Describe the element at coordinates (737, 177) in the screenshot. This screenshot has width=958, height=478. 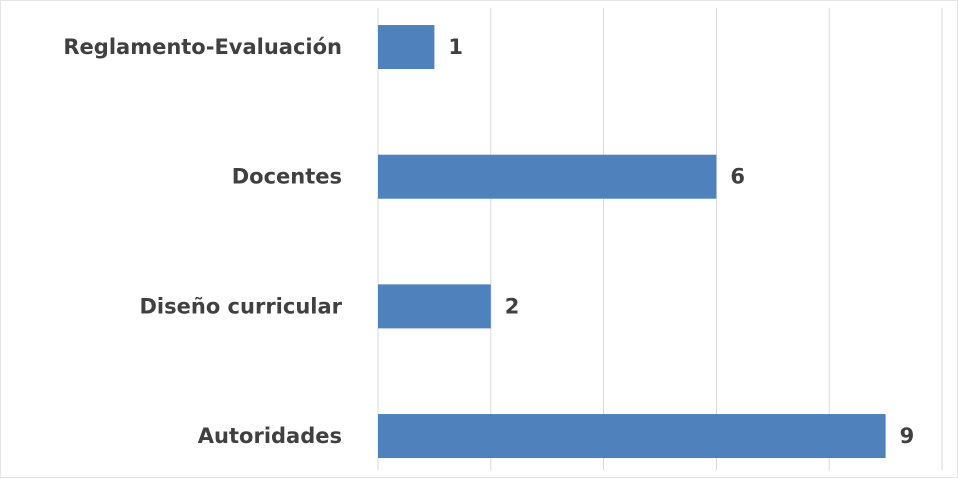
I see `data-label: 6` at that location.